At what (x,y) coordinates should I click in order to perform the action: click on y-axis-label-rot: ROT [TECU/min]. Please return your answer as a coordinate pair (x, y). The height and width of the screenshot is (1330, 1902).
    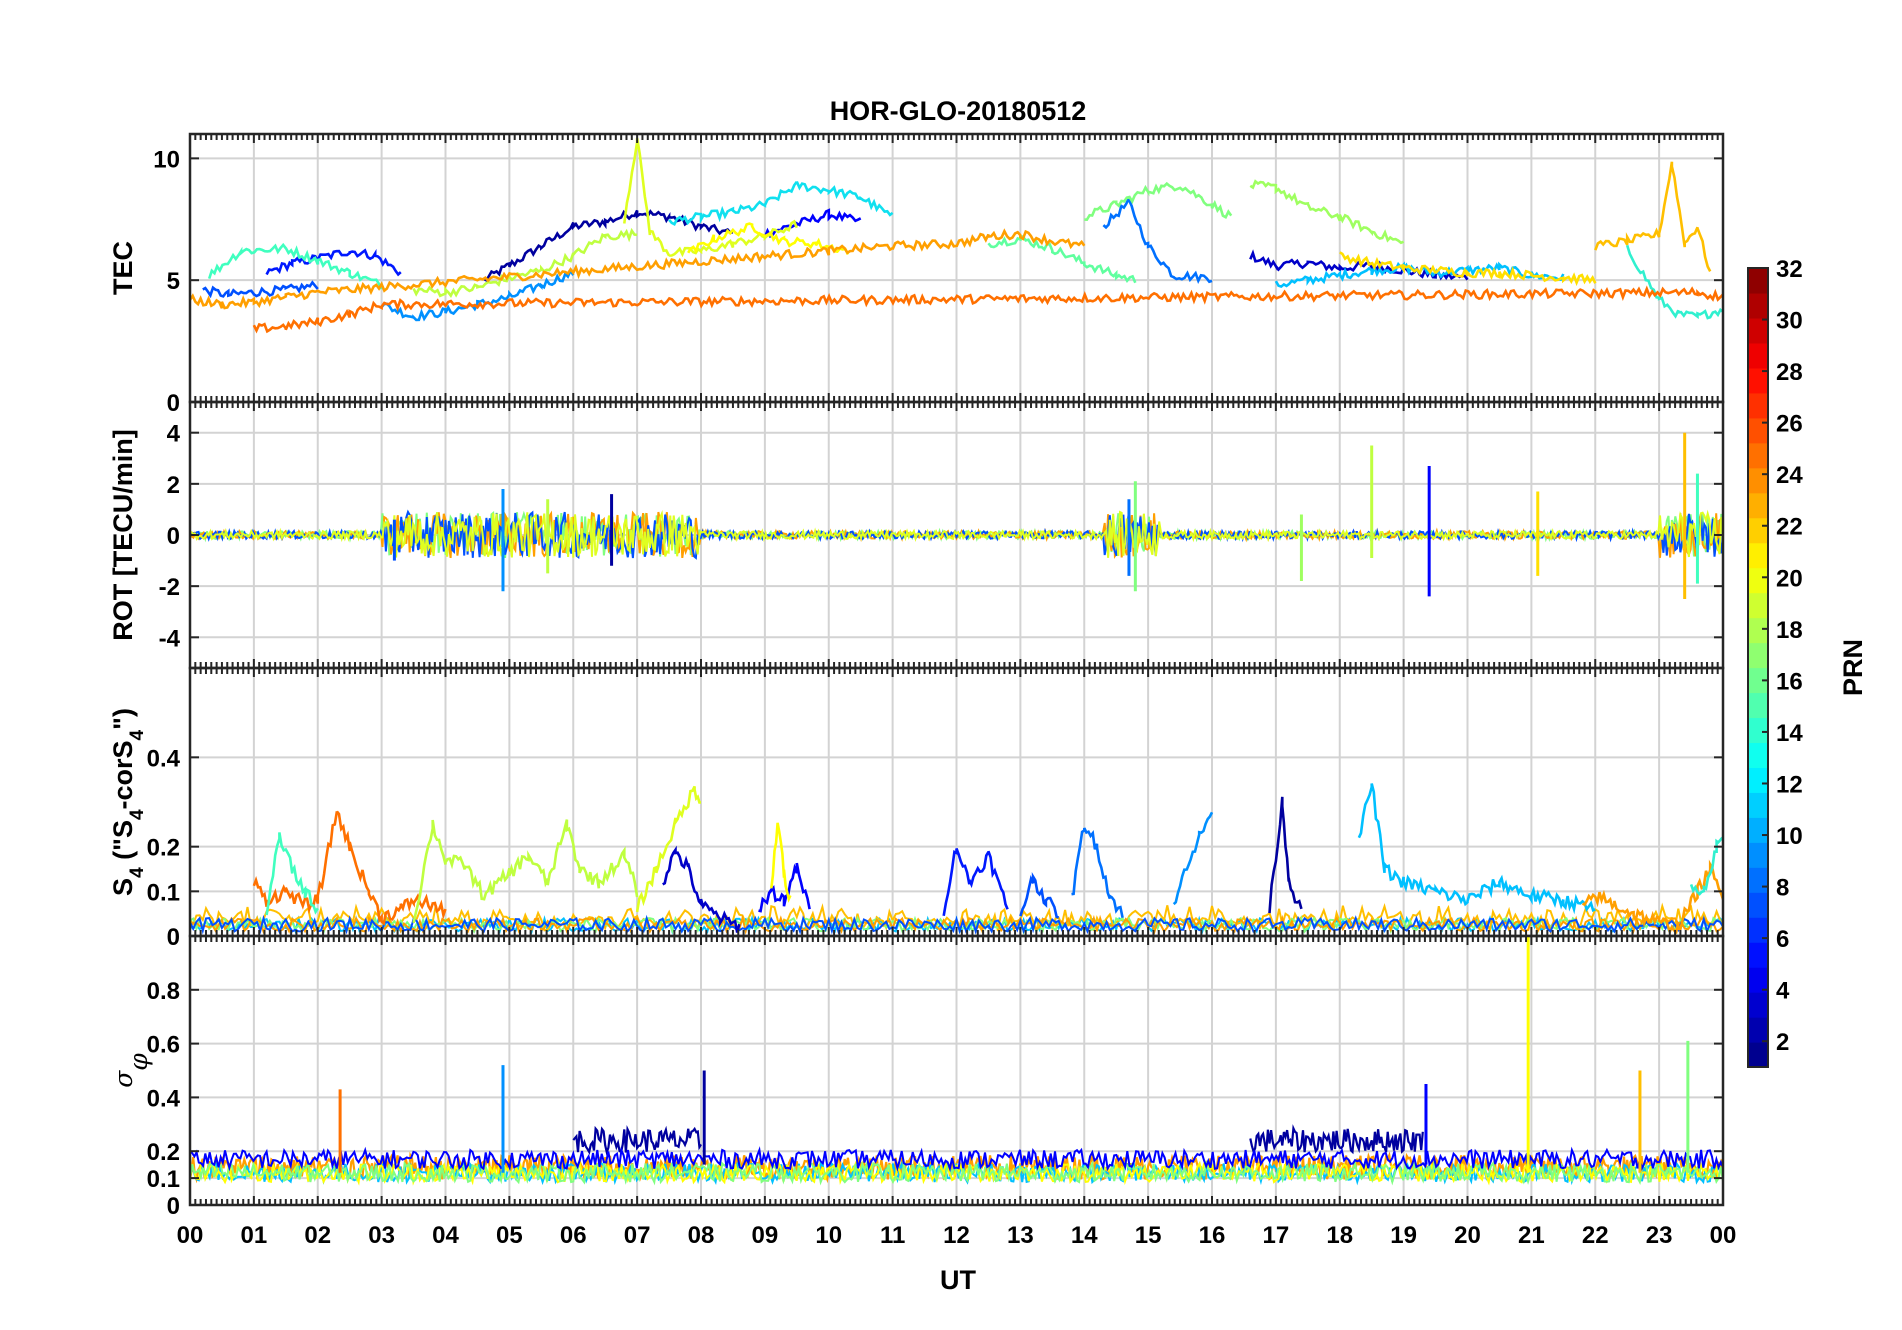
    Looking at the image, I should click on (123, 534).